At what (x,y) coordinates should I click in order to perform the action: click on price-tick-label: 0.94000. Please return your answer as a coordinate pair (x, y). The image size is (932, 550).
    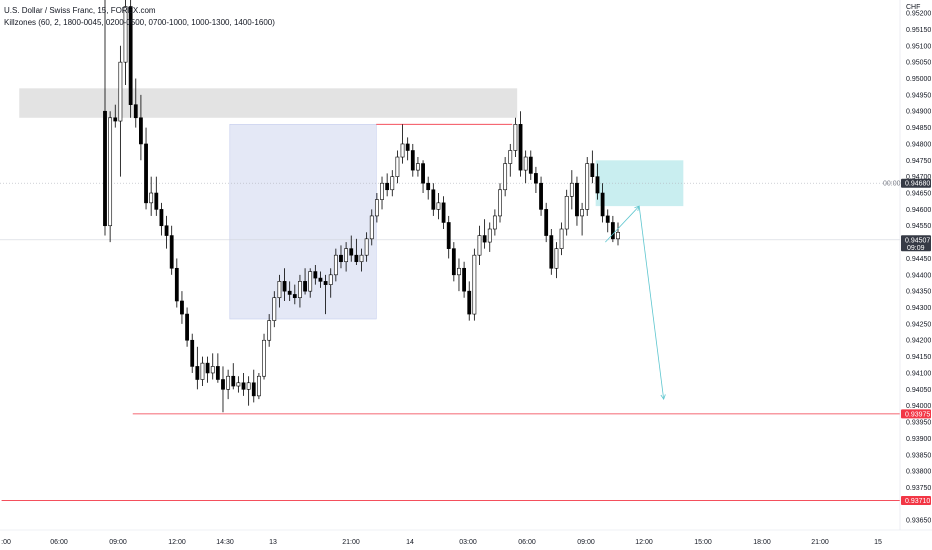
    Looking at the image, I should click on (918, 406).